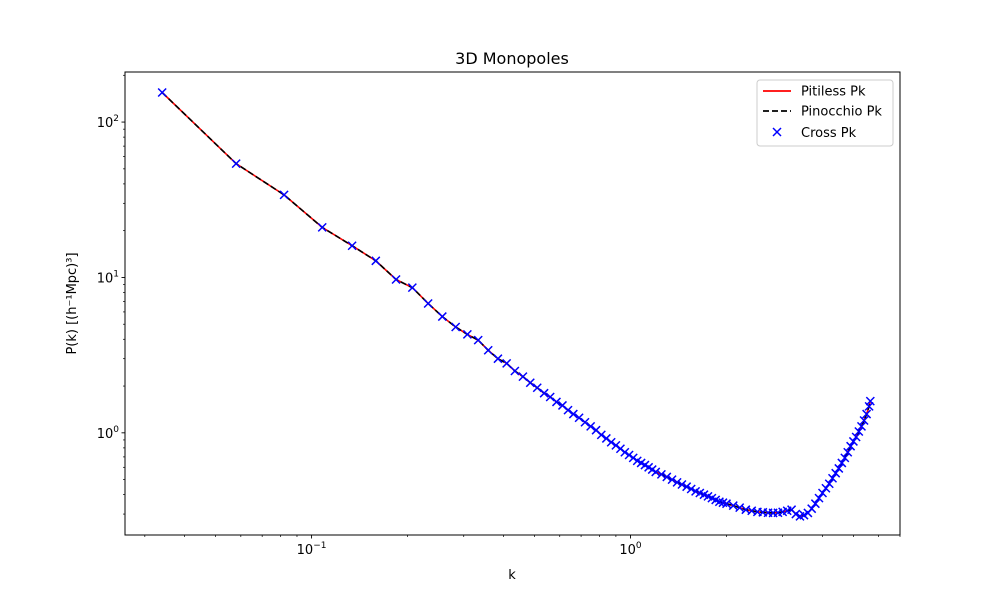 This screenshot has width=1000, height=600. I want to click on x-axis-label: k, so click(512, 575).